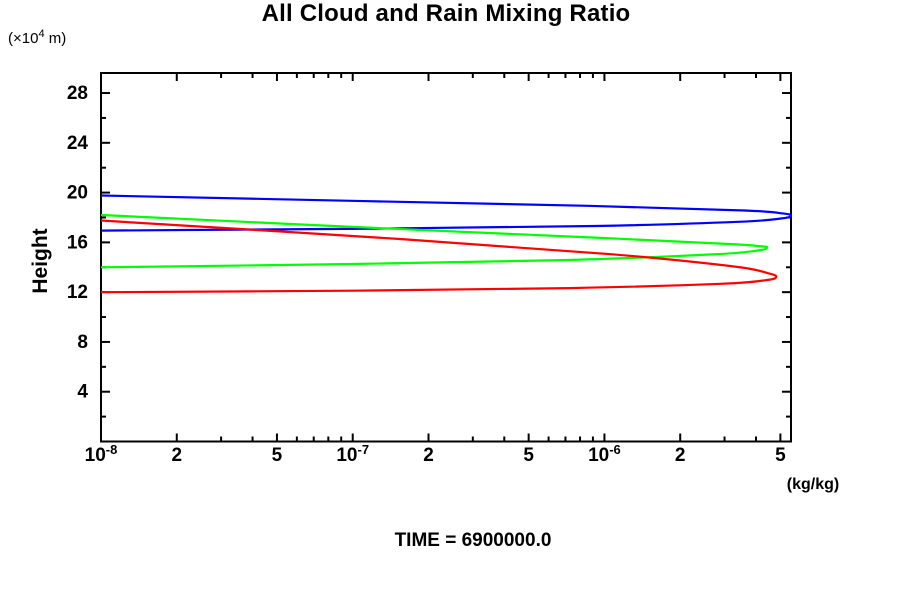  Describe the element at coordinates (77, 193) in the screenshot. I see `svg-text: 20` at that location.